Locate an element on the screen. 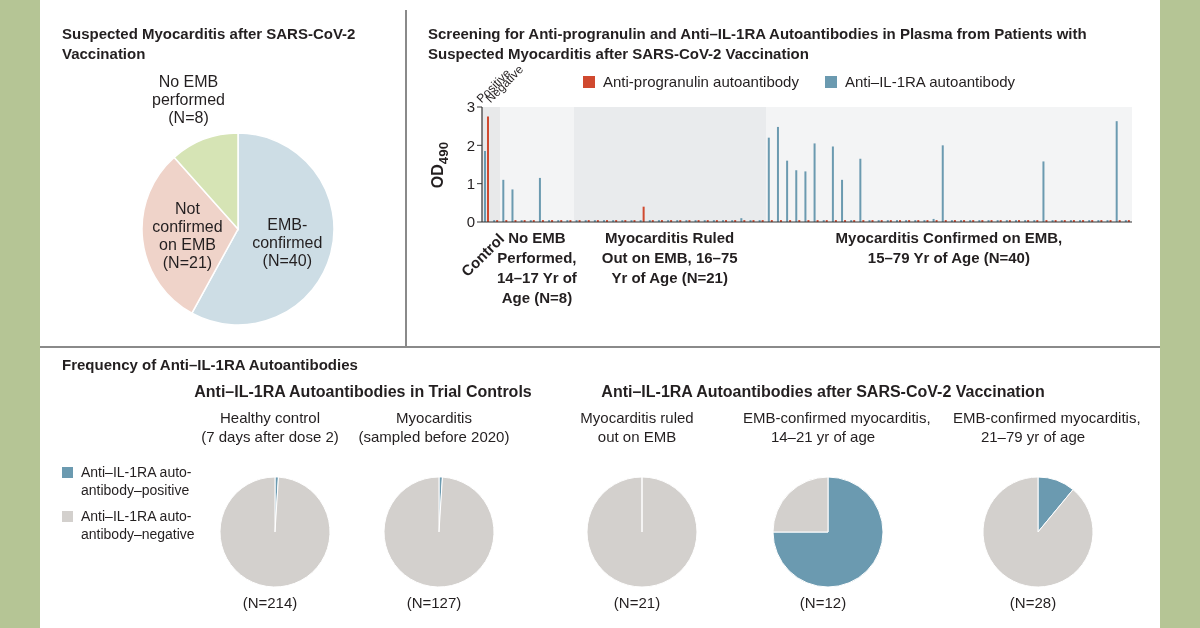  chart-title: Myocarditis ruled out on EMB is located at coordinates (637, 427).